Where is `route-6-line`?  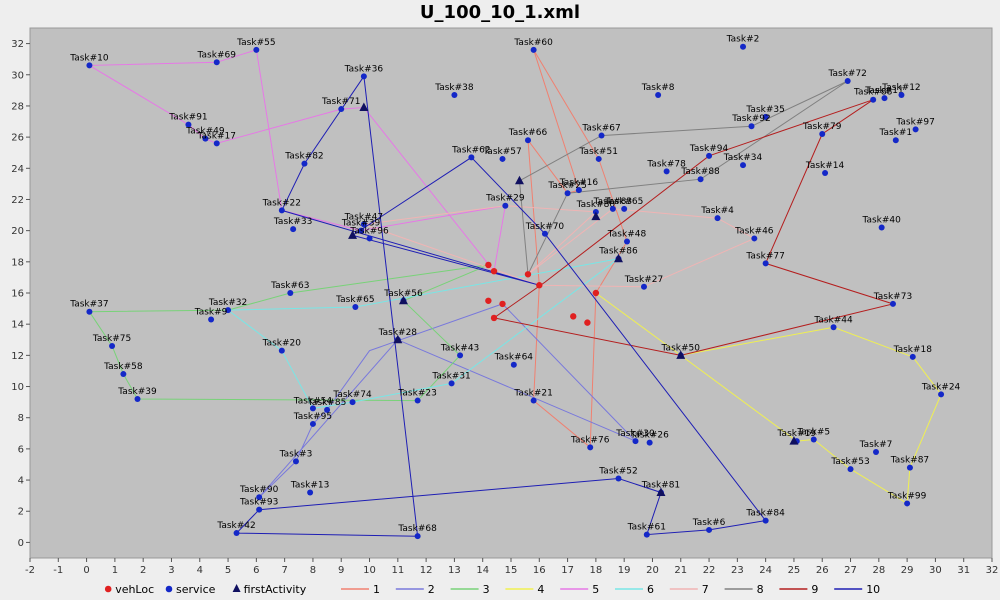
route-6-line is located at coordinates (422, 333).